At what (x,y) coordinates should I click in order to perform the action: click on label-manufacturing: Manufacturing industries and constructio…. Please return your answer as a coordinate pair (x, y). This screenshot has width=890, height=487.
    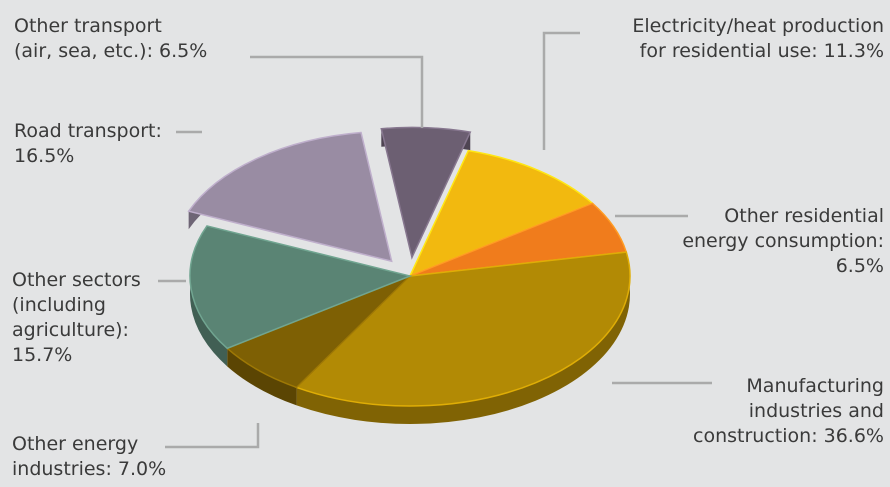
    Looking at the image, I should click on (788, 411).